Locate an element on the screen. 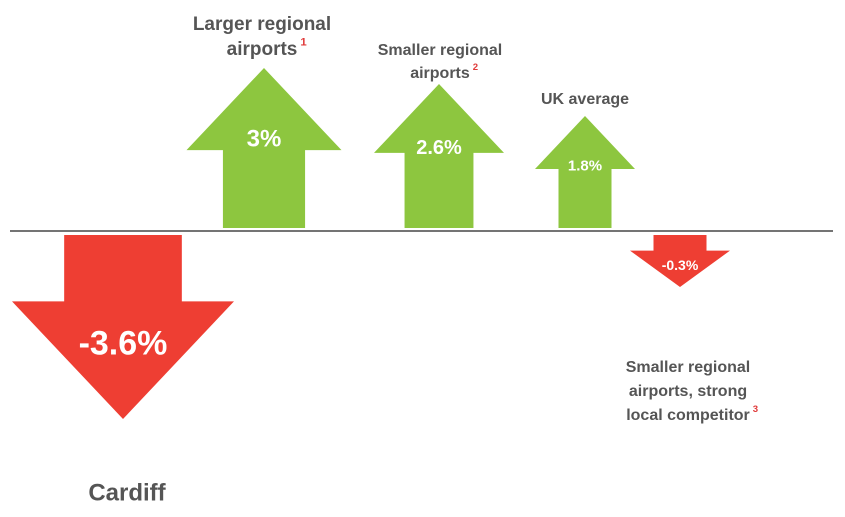  value-label: 1.8% is located at coordinates (585, 165).